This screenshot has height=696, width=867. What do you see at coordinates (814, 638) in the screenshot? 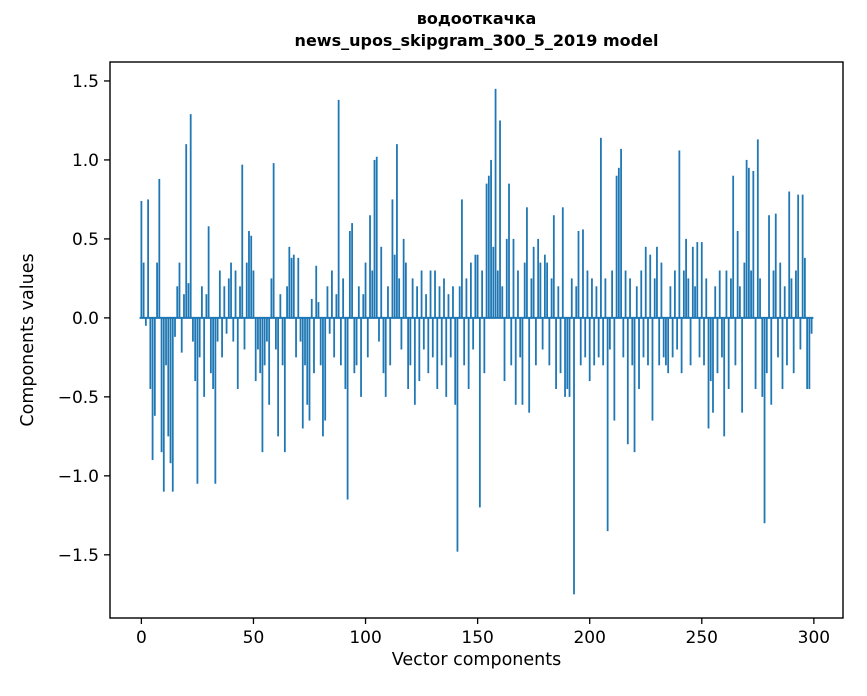
I see `x-tick-label: 300` at bounding box center [814, 638].